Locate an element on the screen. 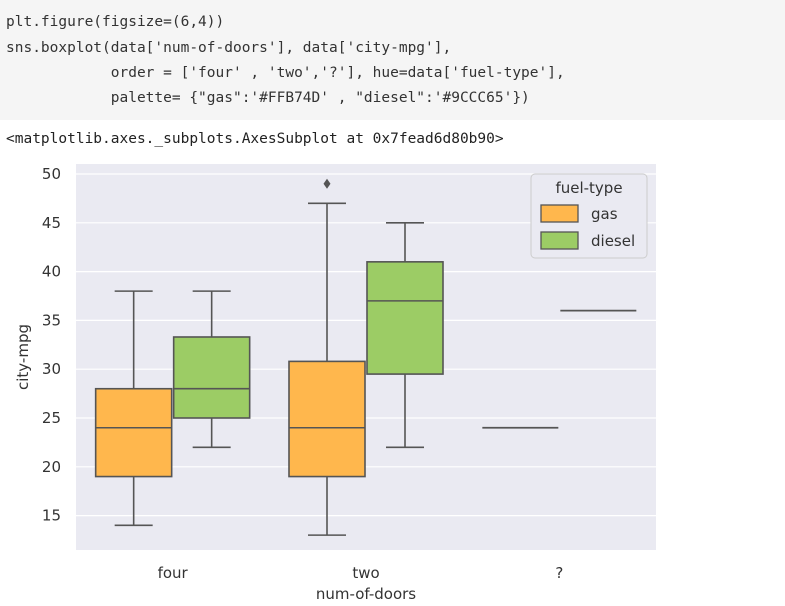 This screenshot has width=785, height=606. x-tick-labels: four two? is located at coordinates (361, 573).